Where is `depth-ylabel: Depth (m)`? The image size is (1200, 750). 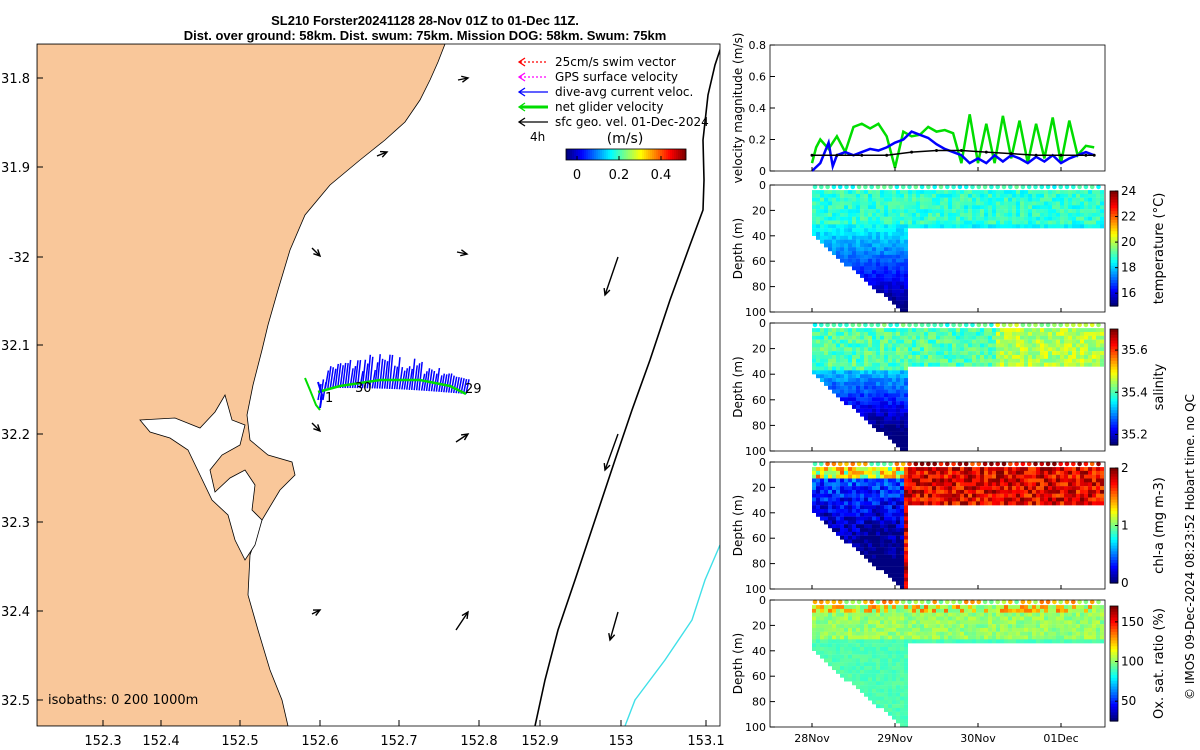 depth-ylabel: Depth (m) is located at coordinates (738, 663).